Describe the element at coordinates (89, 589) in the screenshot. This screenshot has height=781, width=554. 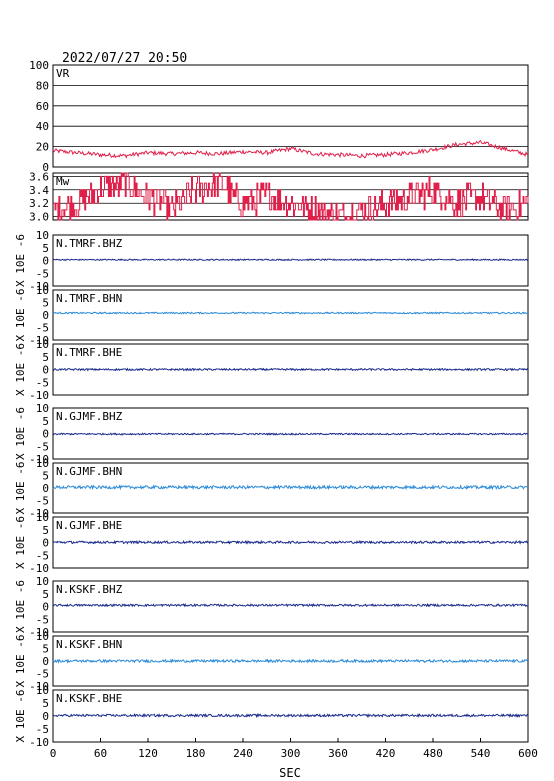
I see `panel-label: N.KSKF.BHZ` at that location.